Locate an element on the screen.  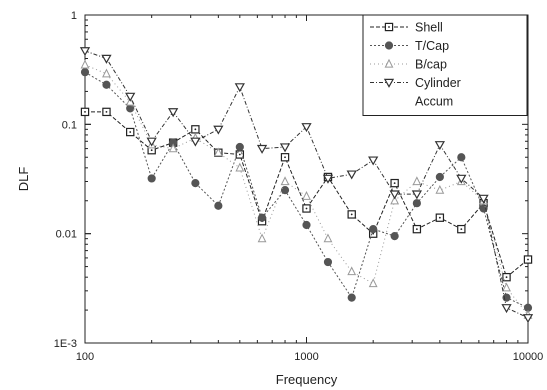
x-tick-label: 1000 is located at coordinates (306, 357).